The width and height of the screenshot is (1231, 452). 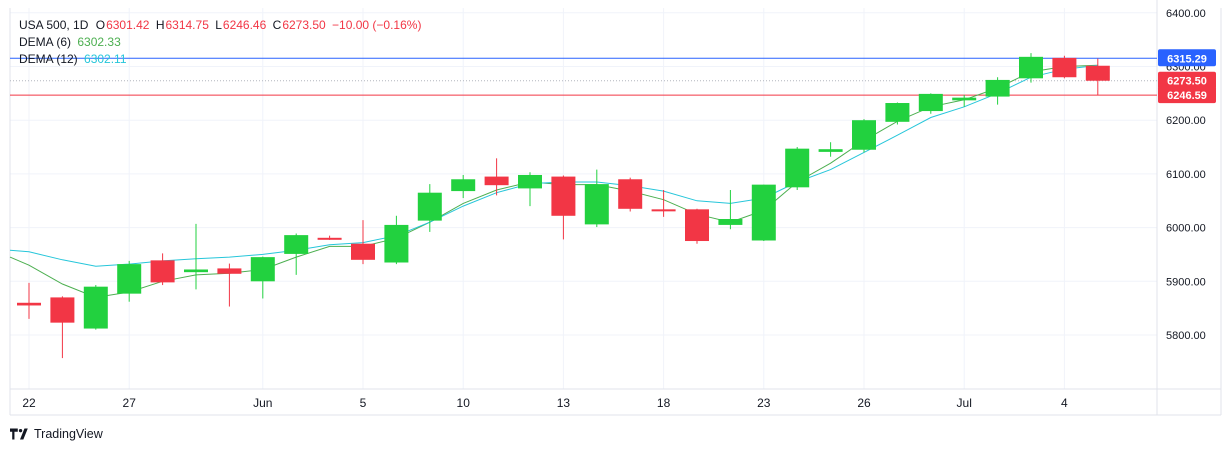 What do you see at coordinates (100, 25) in the screenshot?
I see `open-label: O` at bounding box center [100, 25].